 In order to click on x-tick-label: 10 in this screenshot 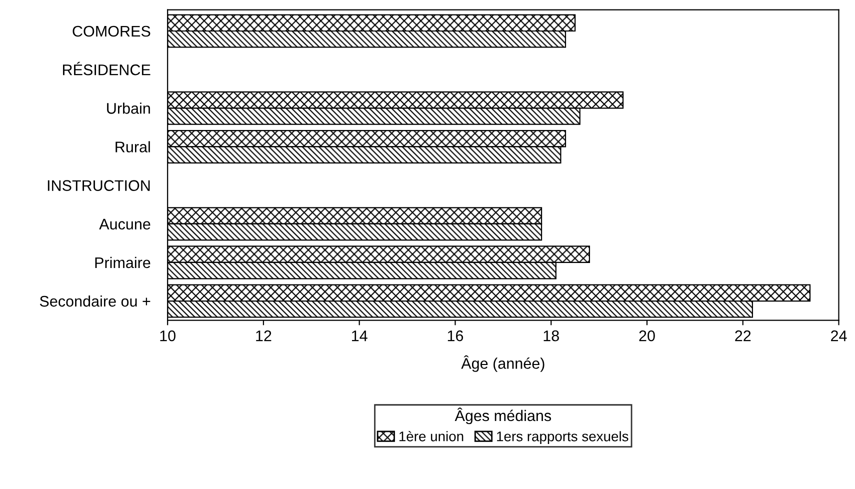, I will do `click(168, 336)`.